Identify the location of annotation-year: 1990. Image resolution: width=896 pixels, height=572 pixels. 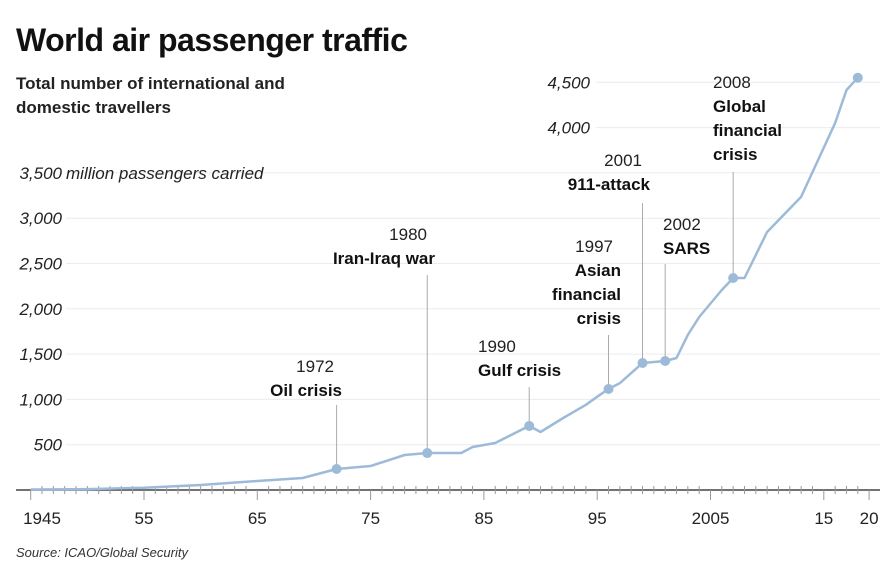
(497, 346).